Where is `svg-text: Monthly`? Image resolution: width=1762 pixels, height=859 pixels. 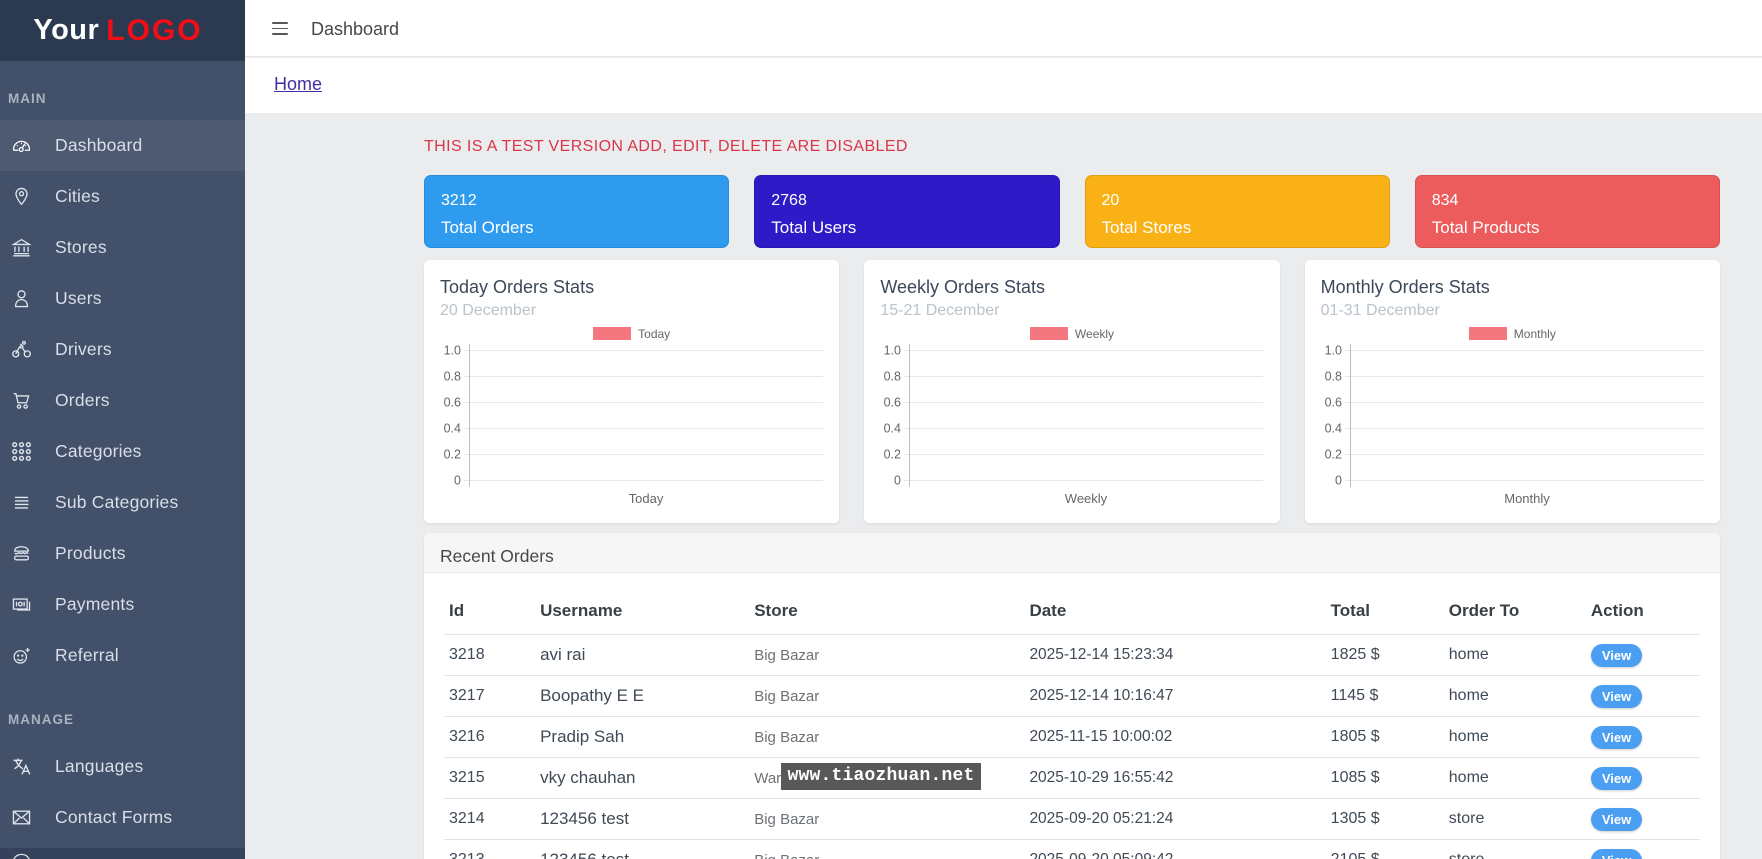 svg-text: Monthly is located at coordinates (1527, 498).